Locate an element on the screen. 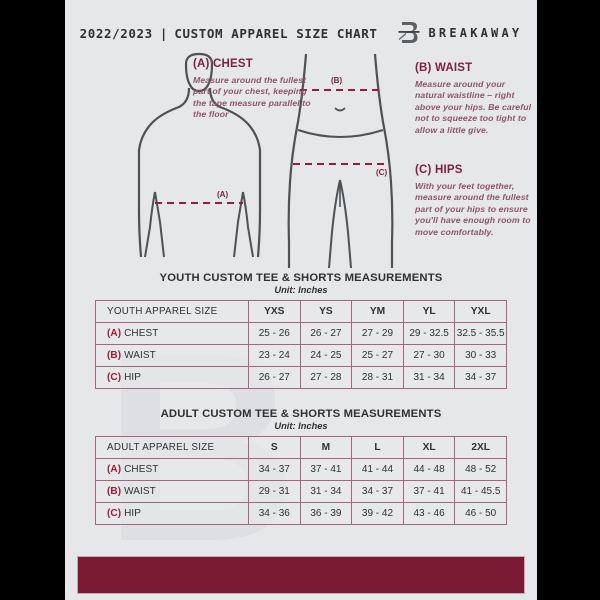  footer-bar is located at coordinates (301, 575).